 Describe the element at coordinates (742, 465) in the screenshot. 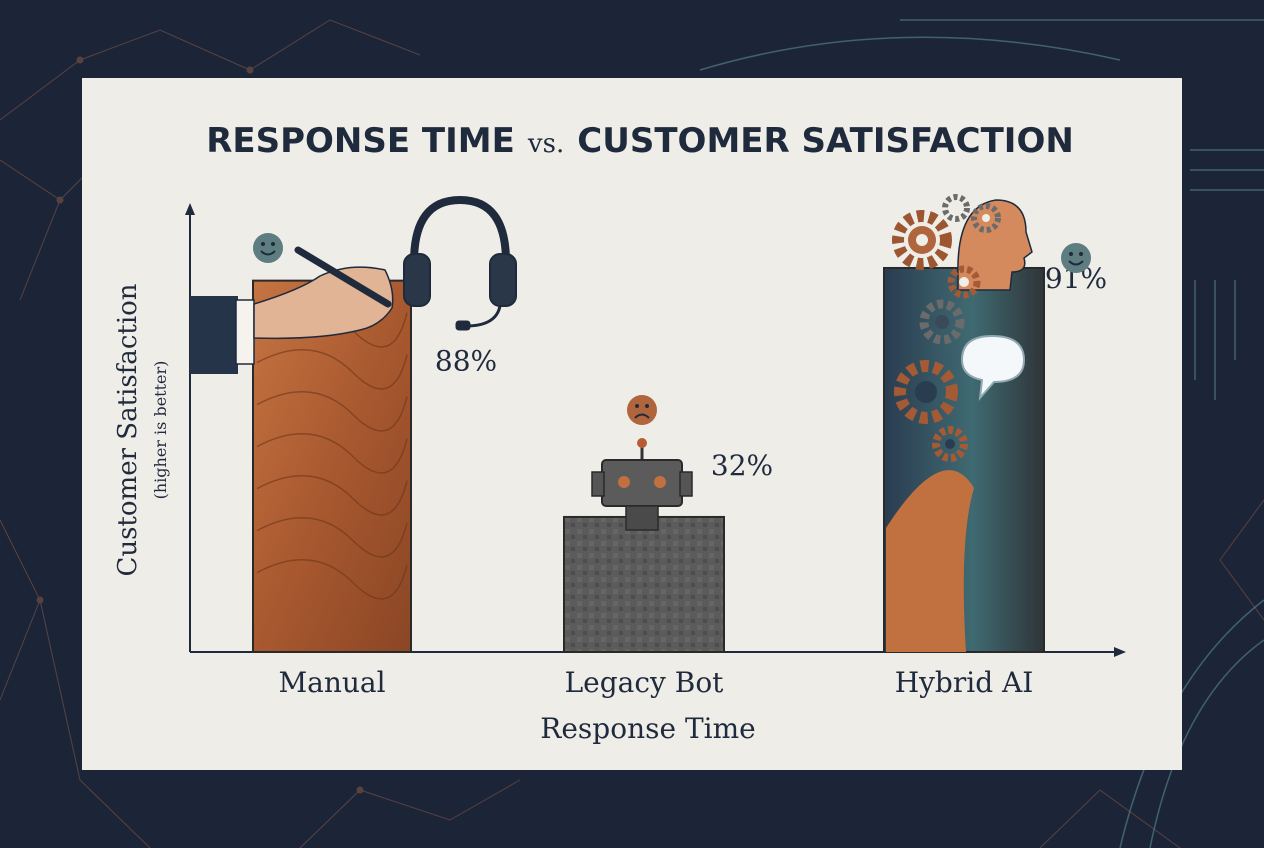

I see `value-label: 32%` at that location.